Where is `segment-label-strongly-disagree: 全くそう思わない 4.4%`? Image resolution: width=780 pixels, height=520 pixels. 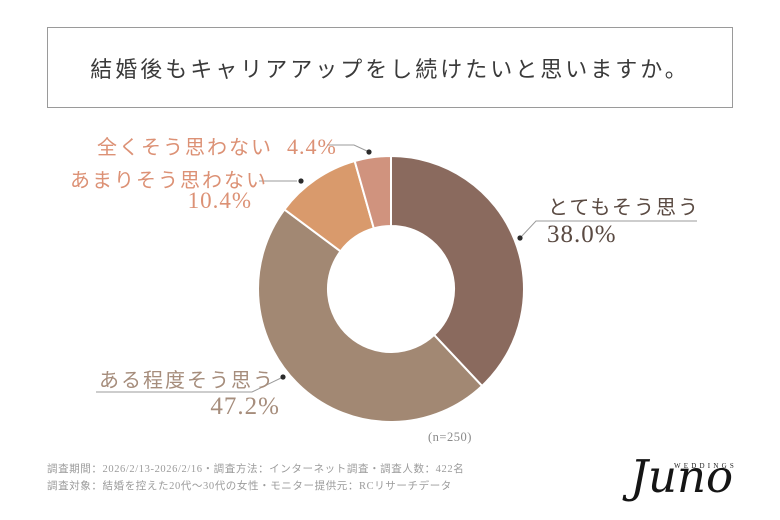 segment-label-strongly-disagree: 全くそう思わない 4.4% is located at coordinates (217, 145).